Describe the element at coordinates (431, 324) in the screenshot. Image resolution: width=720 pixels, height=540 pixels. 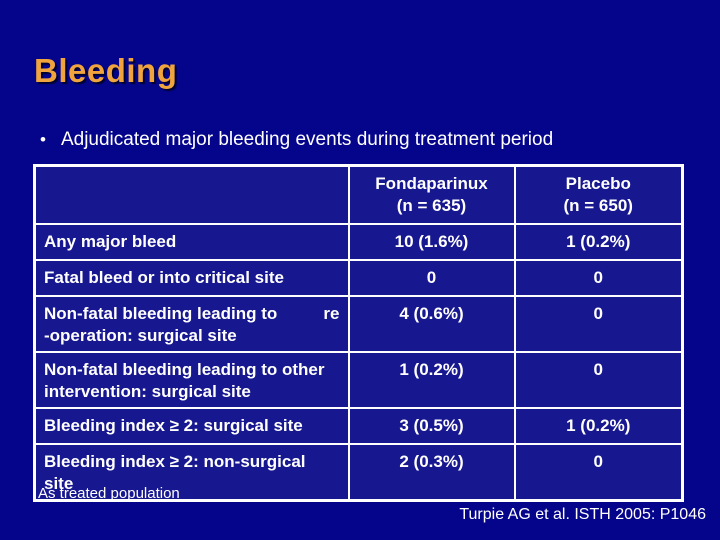
I see `fondaparinux-value: 4 (0.6%)` at that location.